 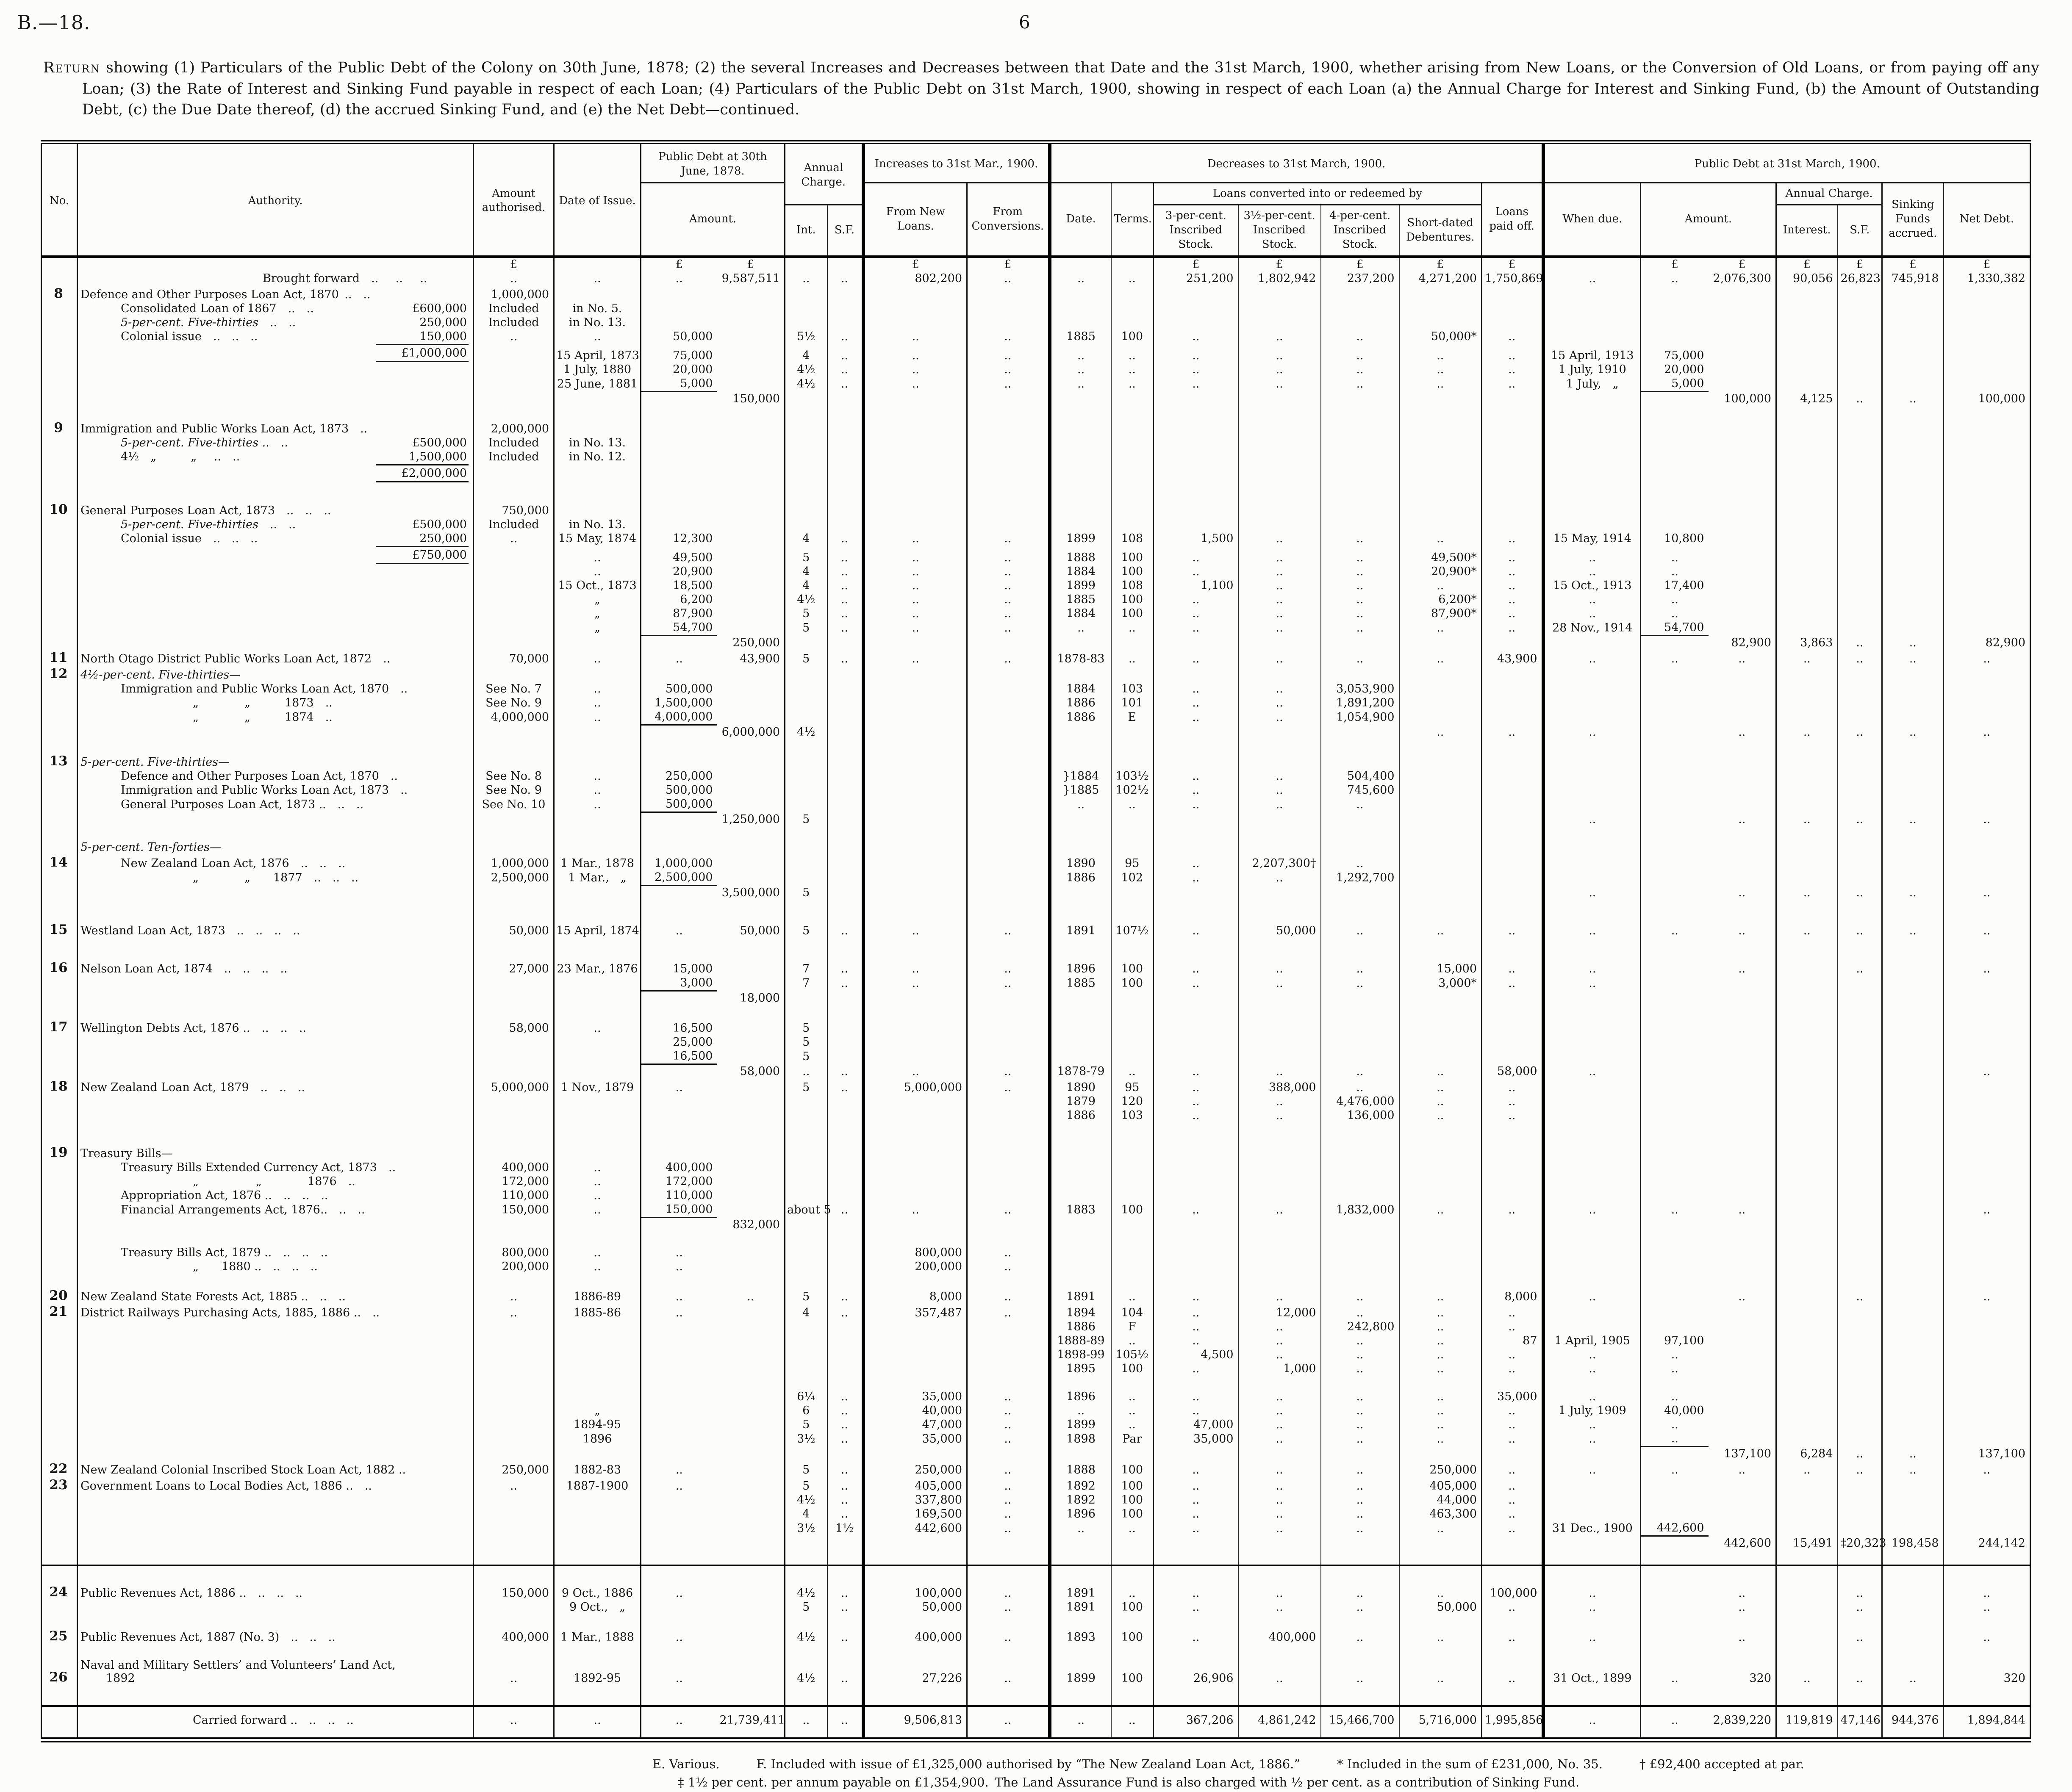 What do you see at coordinates (597, 1086) in the screenshot?
I see `cell: 1 Nov., 1879` at bounding box center [597, 1086].